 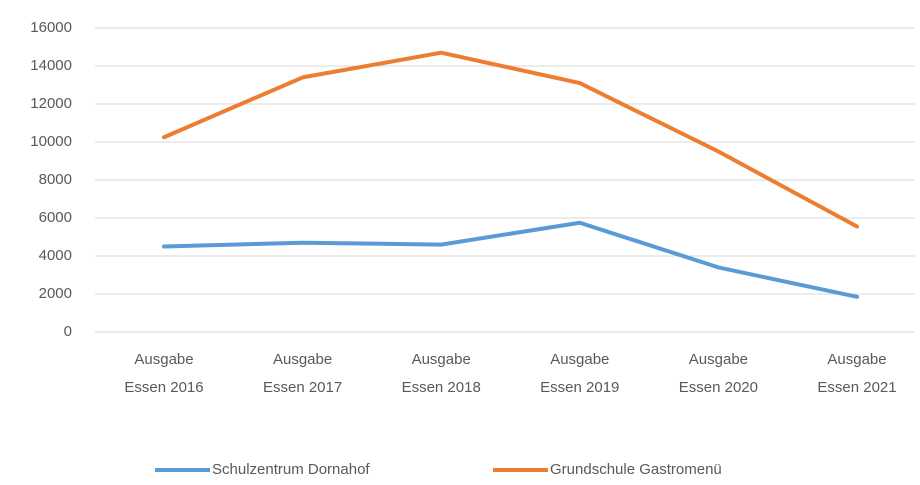 I want to click on x-tick-label: Ausgabe Essen 2016, so click(x=164, y=373).